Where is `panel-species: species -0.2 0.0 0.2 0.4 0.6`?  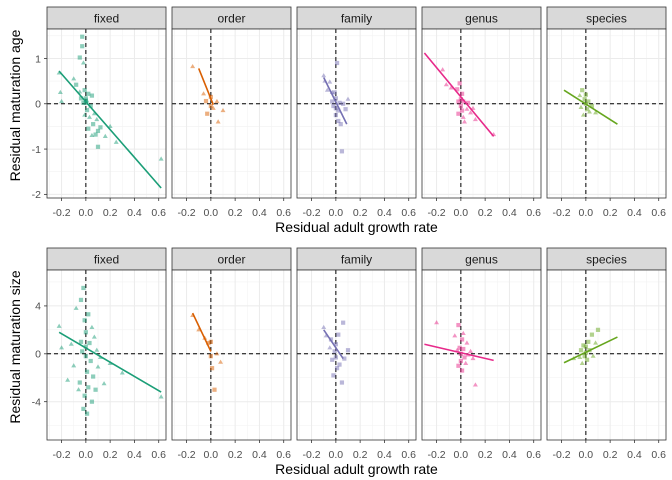 panel-species: species -0.2 0.0 0.2 0.4 0.6 is located at coordinates (606, 112).